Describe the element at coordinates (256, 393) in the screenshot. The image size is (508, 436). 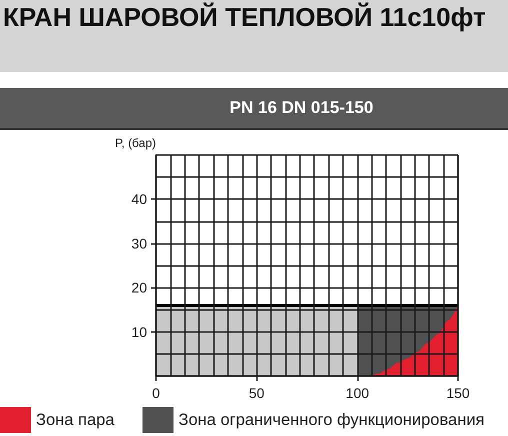
I see `x-tick-label: 50` at that location.